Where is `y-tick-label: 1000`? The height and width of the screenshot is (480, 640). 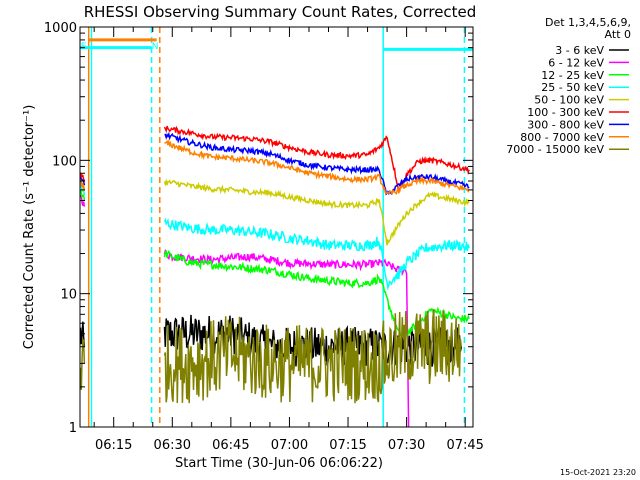
y-tick-label: 1000 is located at coordinates (60, 28).